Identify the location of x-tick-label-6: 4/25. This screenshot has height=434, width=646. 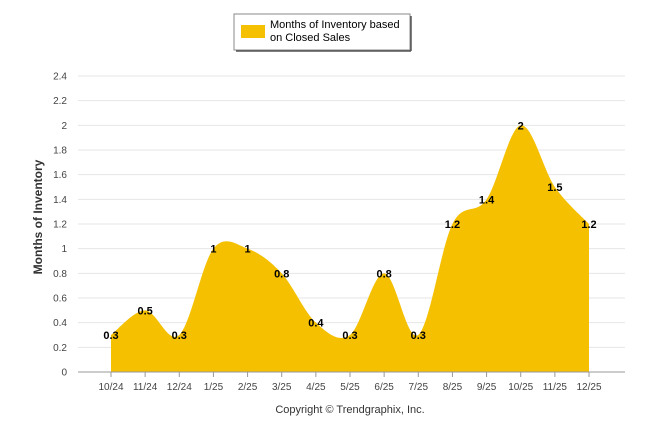
(316, 387).